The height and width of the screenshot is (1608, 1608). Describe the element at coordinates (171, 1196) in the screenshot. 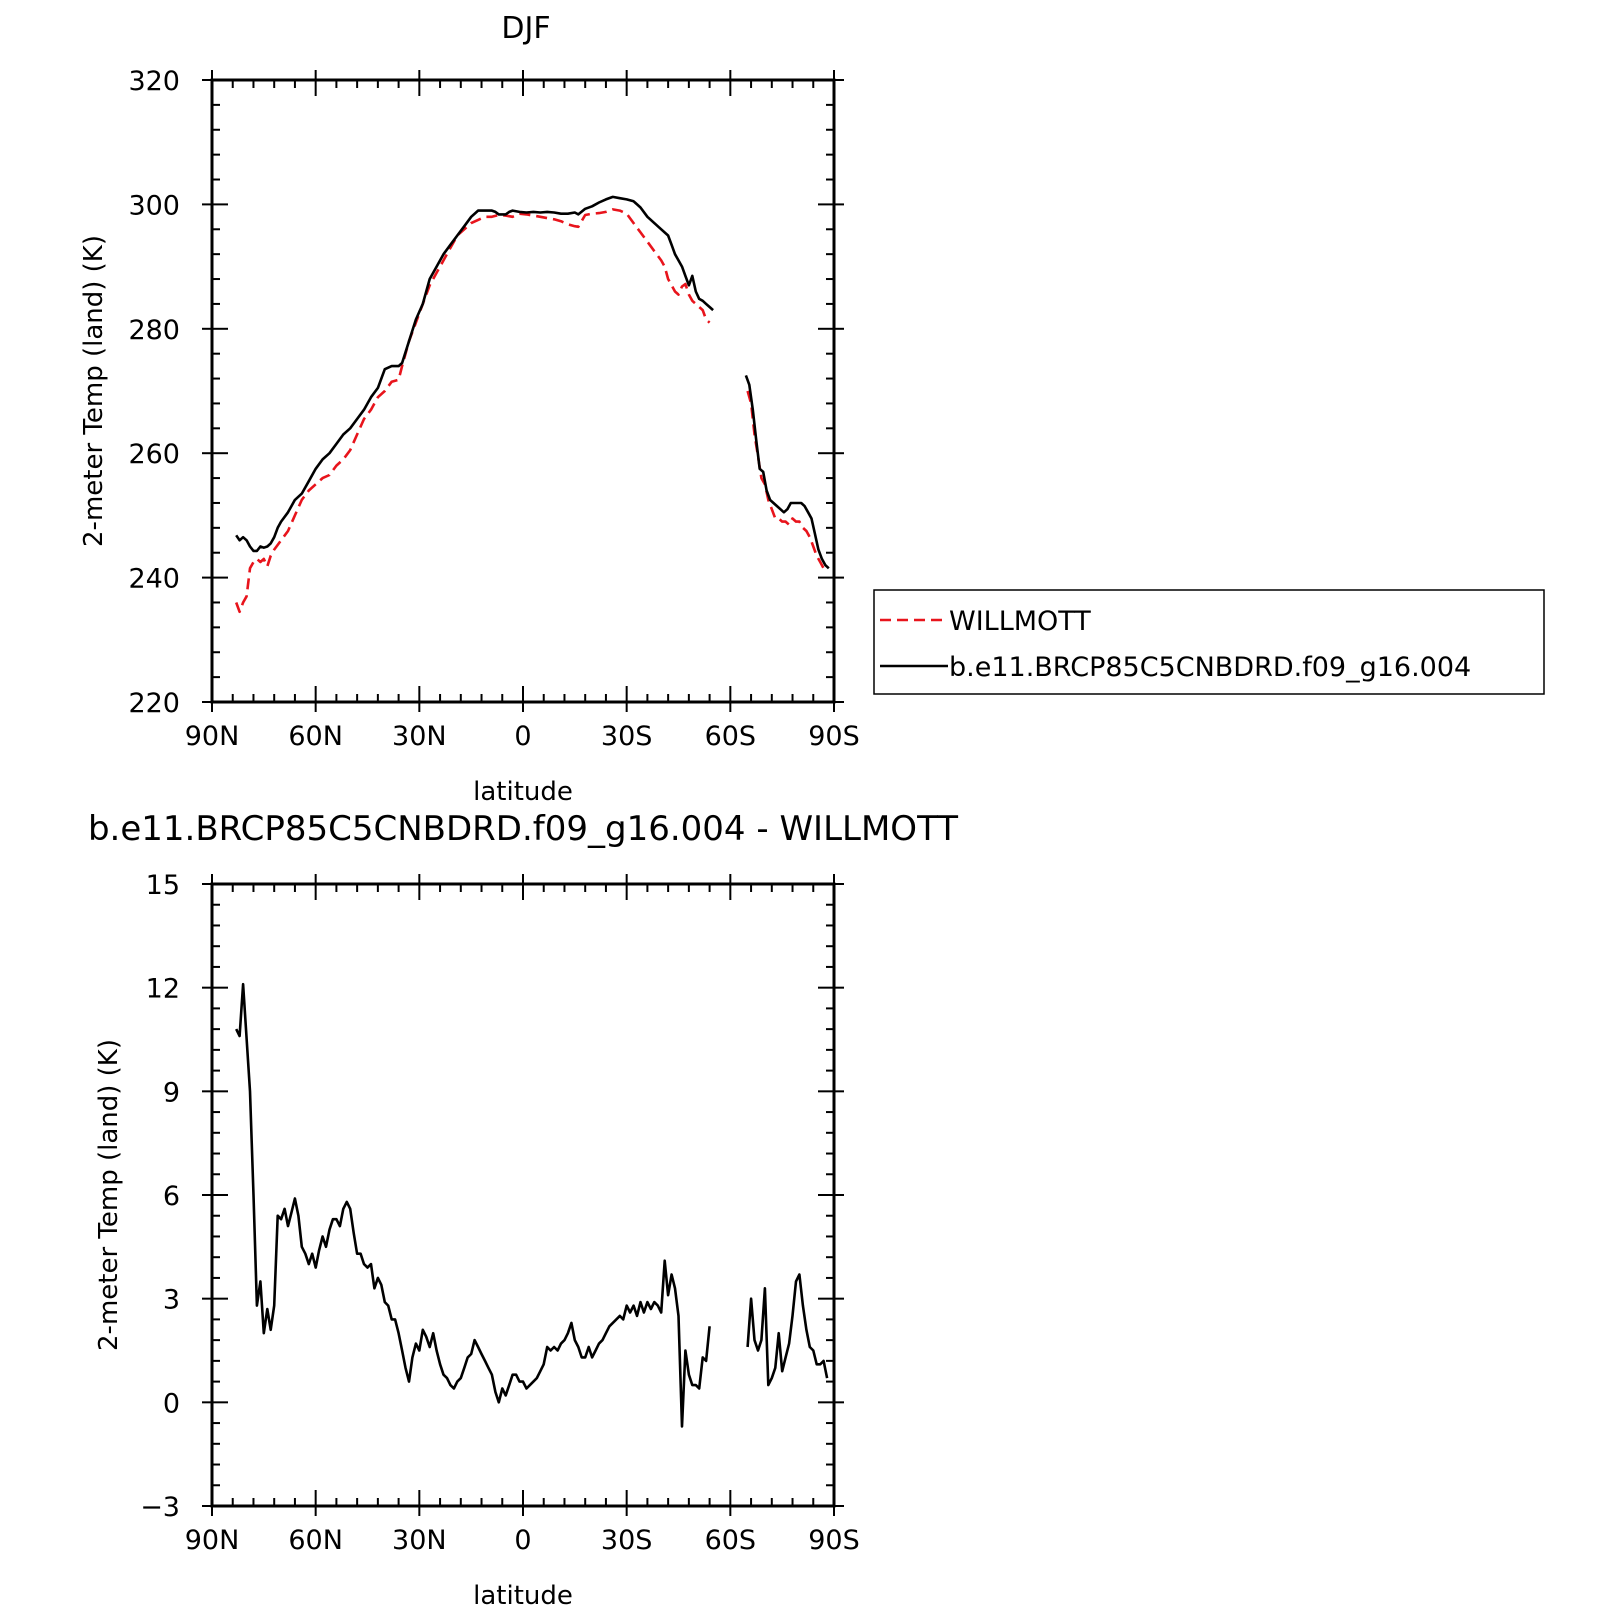

I see `y-tick-label: 6` at that location.